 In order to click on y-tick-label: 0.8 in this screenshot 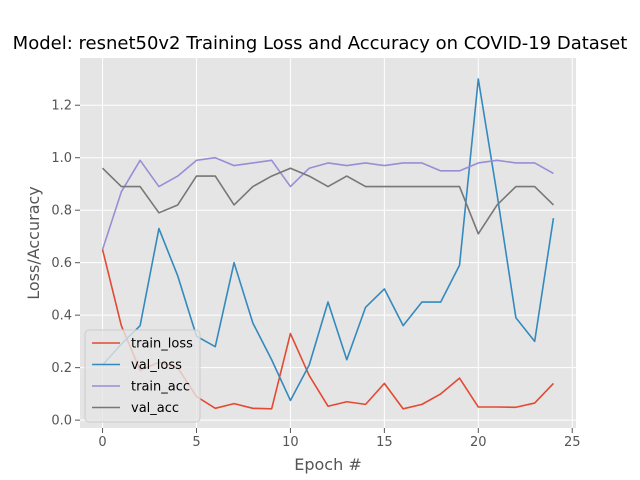, I will do `click(61, 211)`.